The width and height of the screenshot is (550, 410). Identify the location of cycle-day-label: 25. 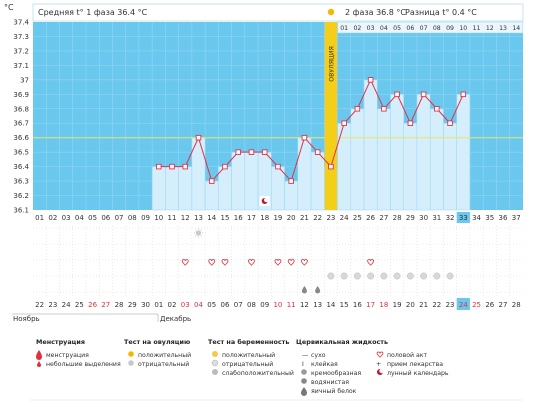
(357, 218).